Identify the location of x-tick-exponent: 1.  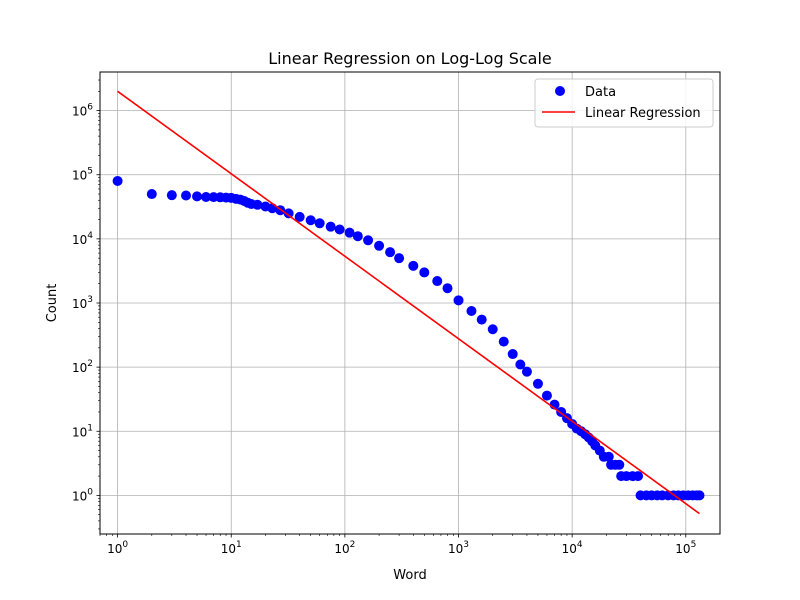
(239, 545).